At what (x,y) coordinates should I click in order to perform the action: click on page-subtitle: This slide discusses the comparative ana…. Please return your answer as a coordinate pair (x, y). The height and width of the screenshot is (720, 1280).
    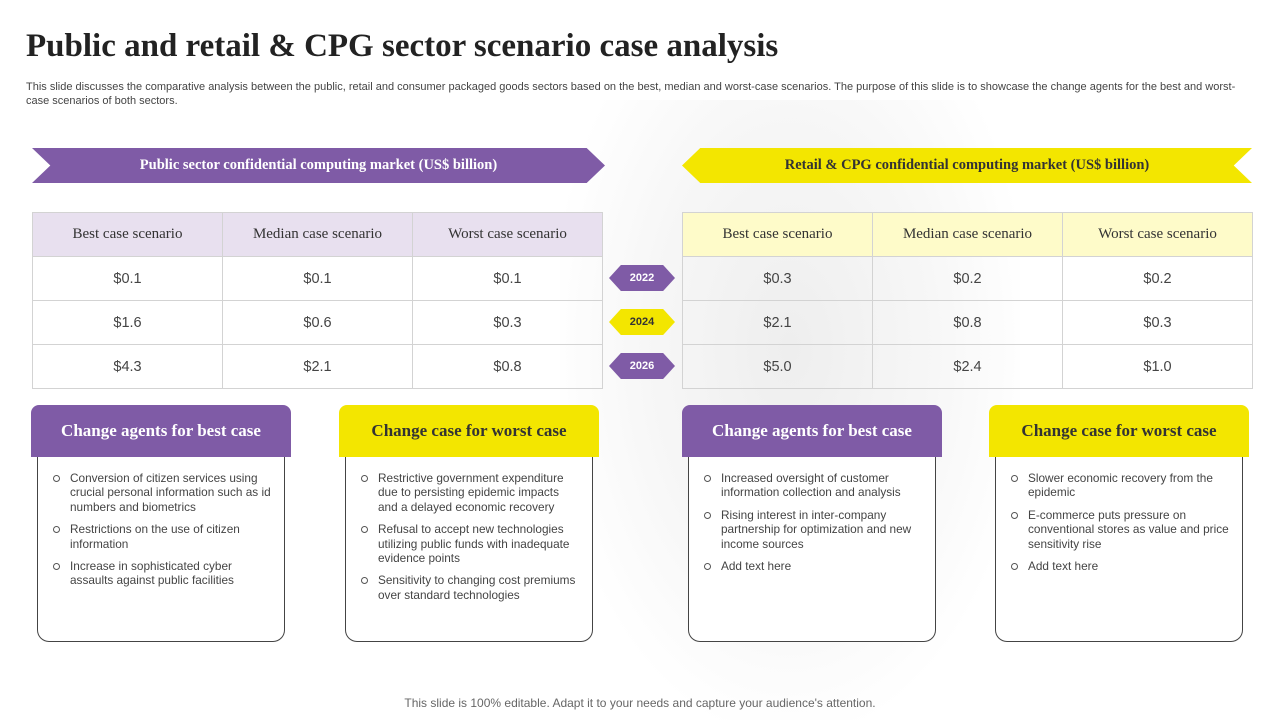
    Looking at the image, I should click on (631, 94).